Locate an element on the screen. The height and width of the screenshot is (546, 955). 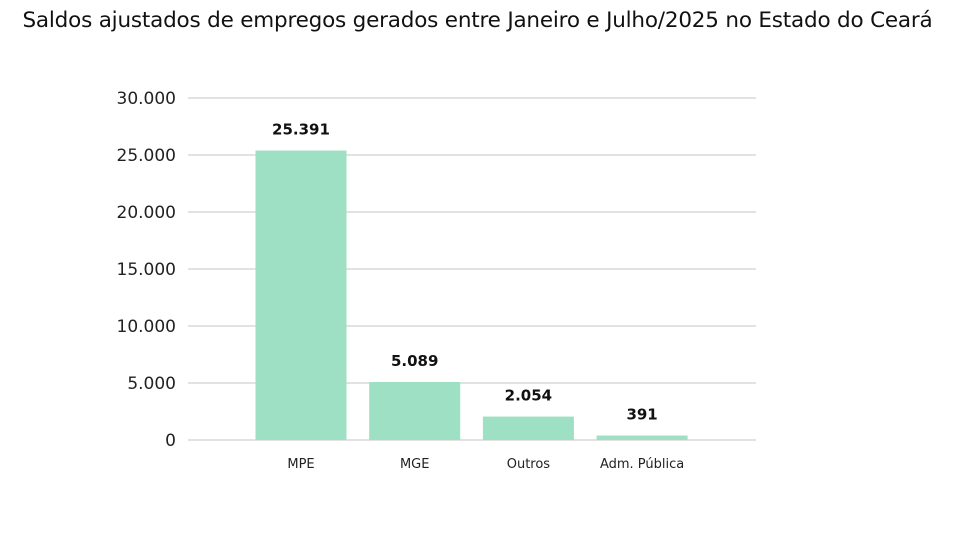
y-tick-label: 15.000 is located at coordinates (146, 270).